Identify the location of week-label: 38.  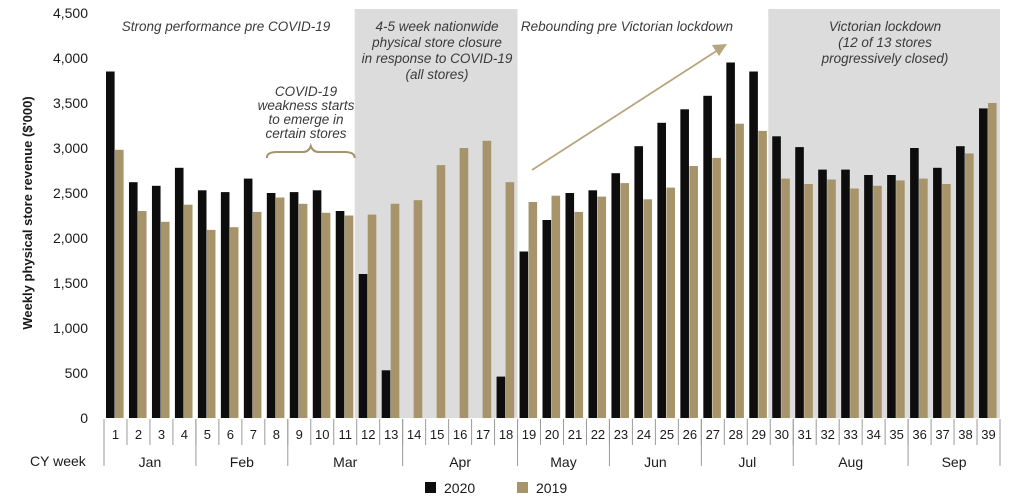
(965, 434).